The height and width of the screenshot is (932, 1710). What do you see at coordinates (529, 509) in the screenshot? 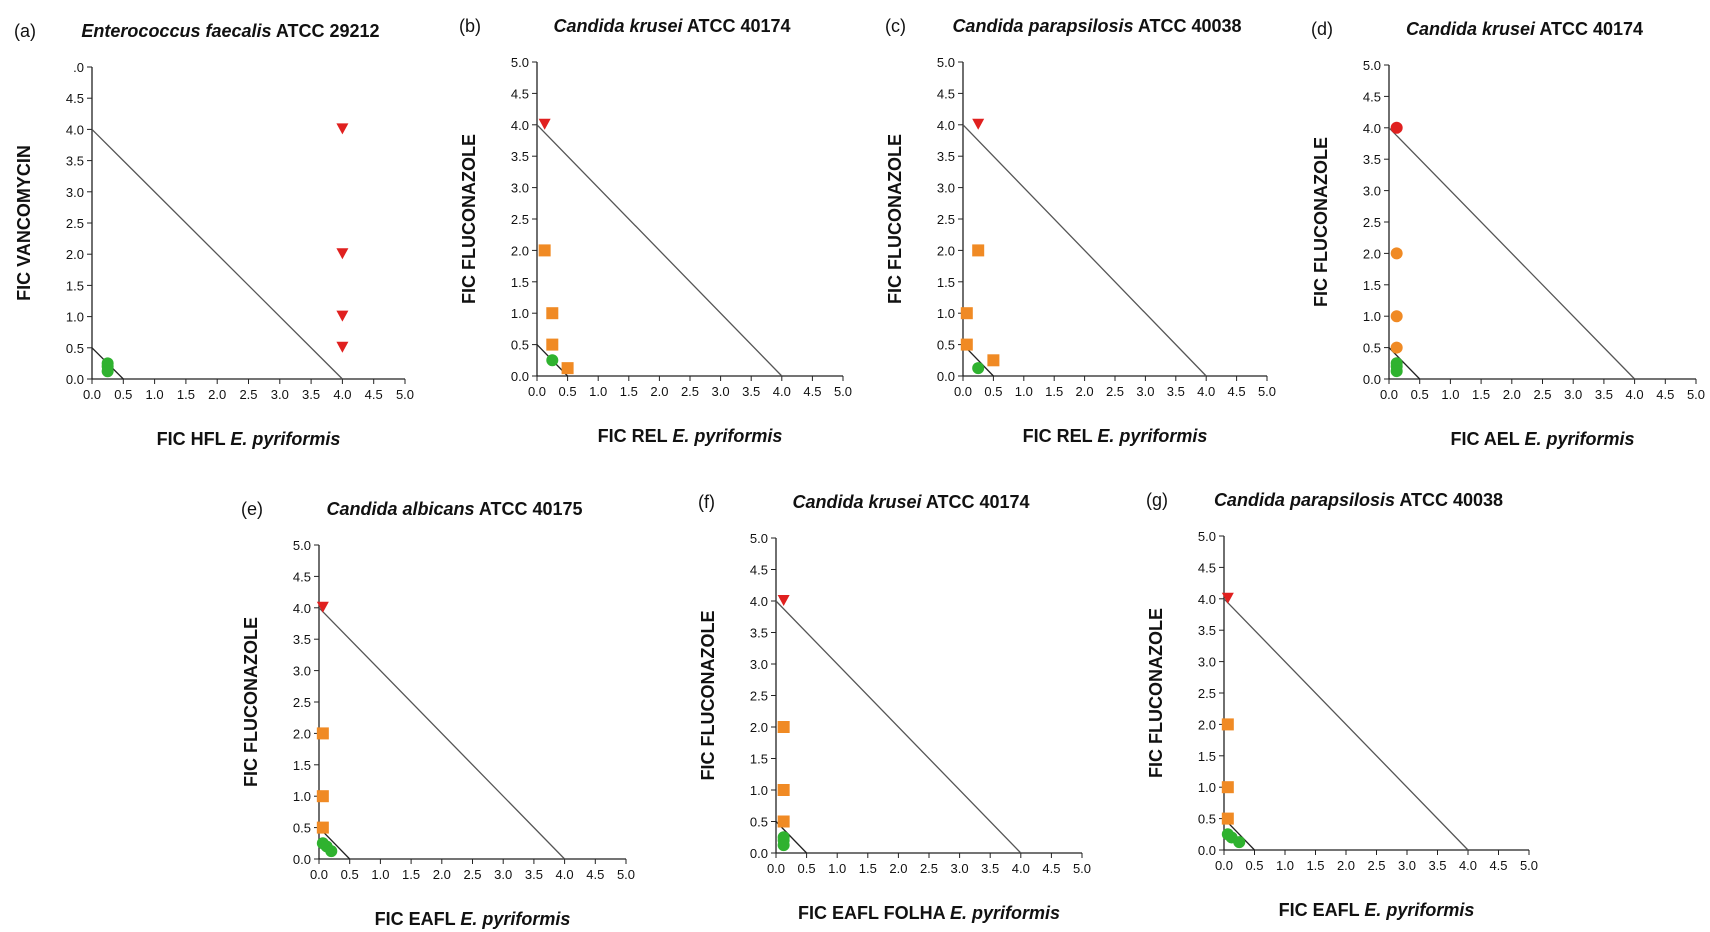
I see `title-strain: ATCC 40175` at bounding box center [529, 509].